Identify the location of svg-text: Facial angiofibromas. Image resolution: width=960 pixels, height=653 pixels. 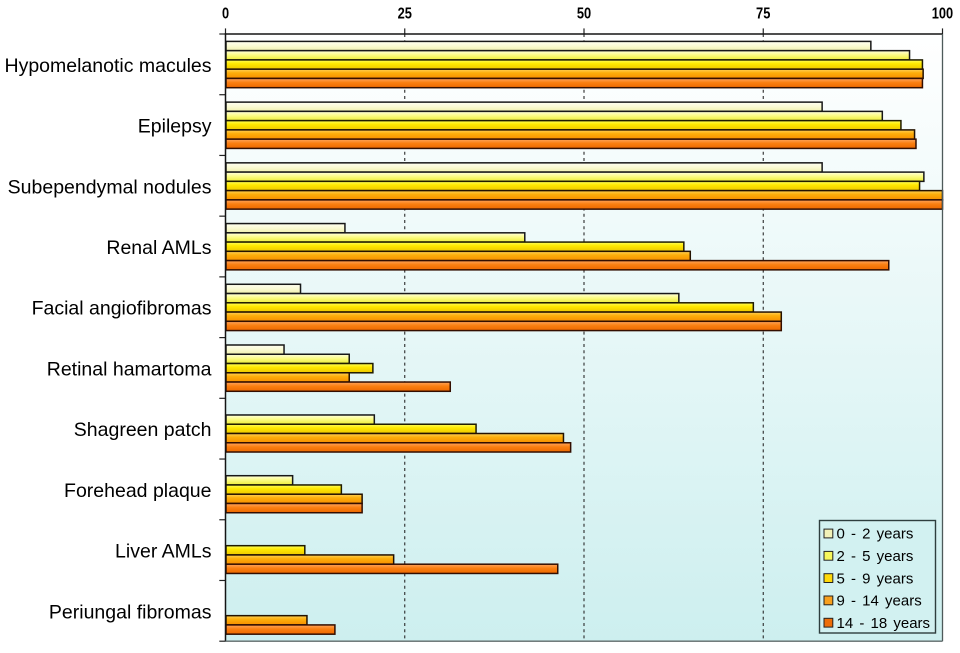
(122, 309).